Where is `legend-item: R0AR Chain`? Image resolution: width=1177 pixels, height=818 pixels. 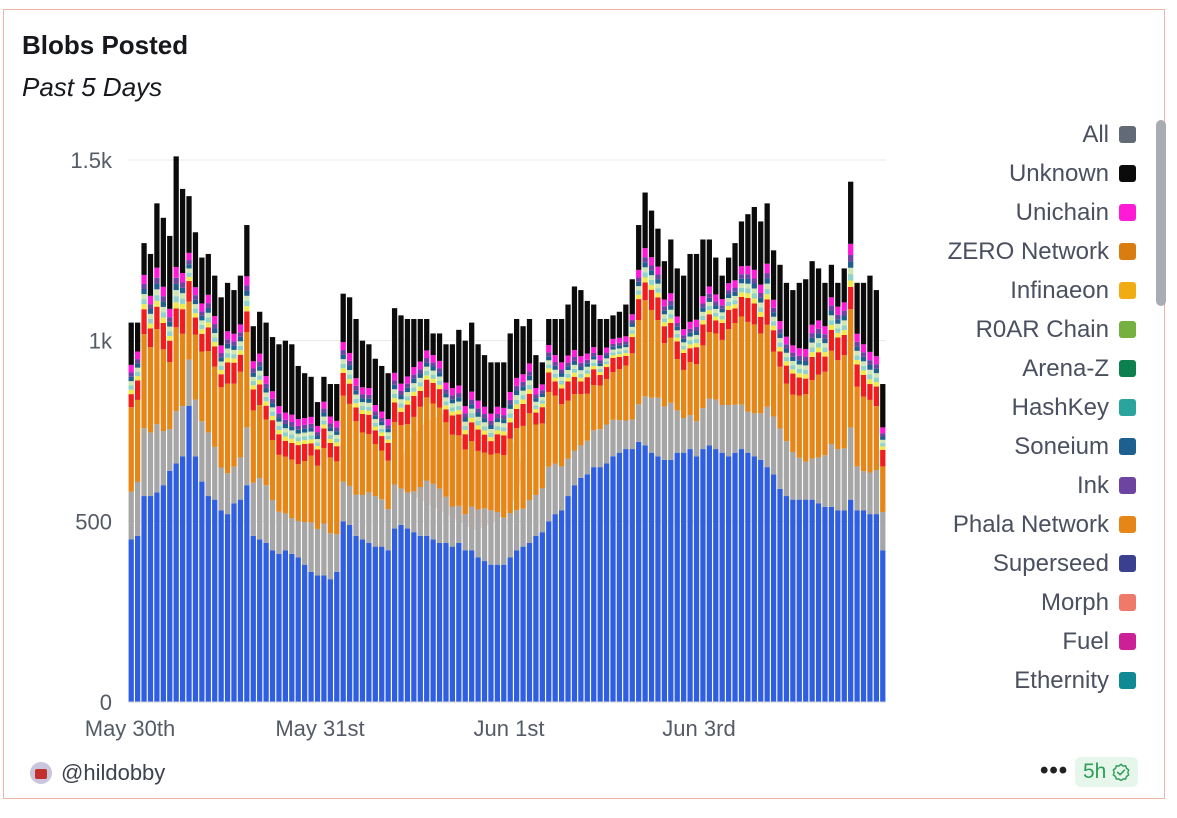 legend-item: R0AR Chain is located at coordinates (1020, 329).